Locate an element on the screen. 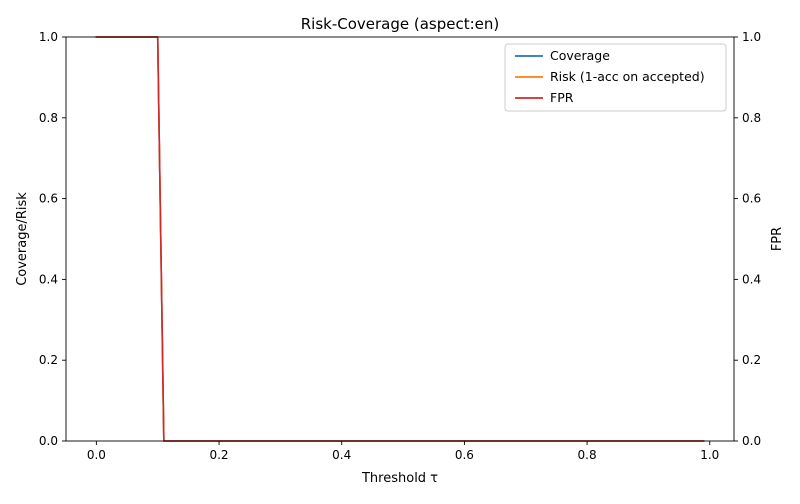  y-tick-label-left: 0.8 is located at coordinates (48, 118).